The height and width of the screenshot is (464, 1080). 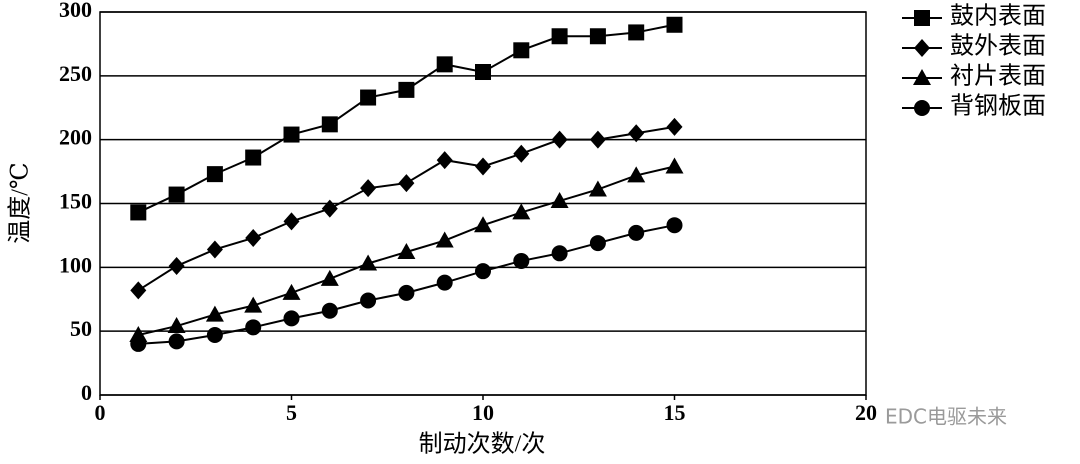 What do you see at coordinates (291, 412) in the screenshot?
I see `x-tick-label: 5` at bounding box center [291, 412].